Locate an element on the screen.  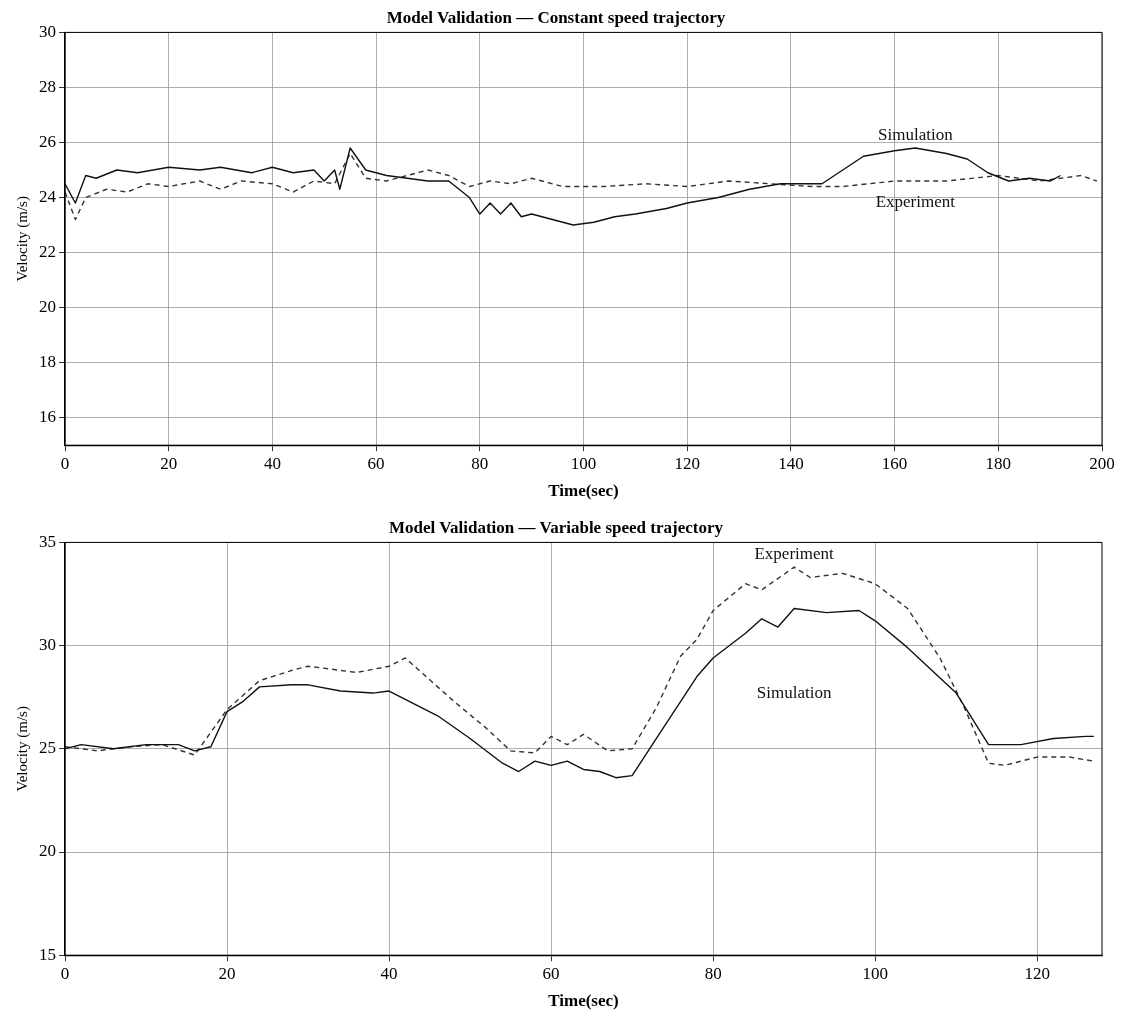
y-tick-label: 18 is located at coordinates (47, 362).